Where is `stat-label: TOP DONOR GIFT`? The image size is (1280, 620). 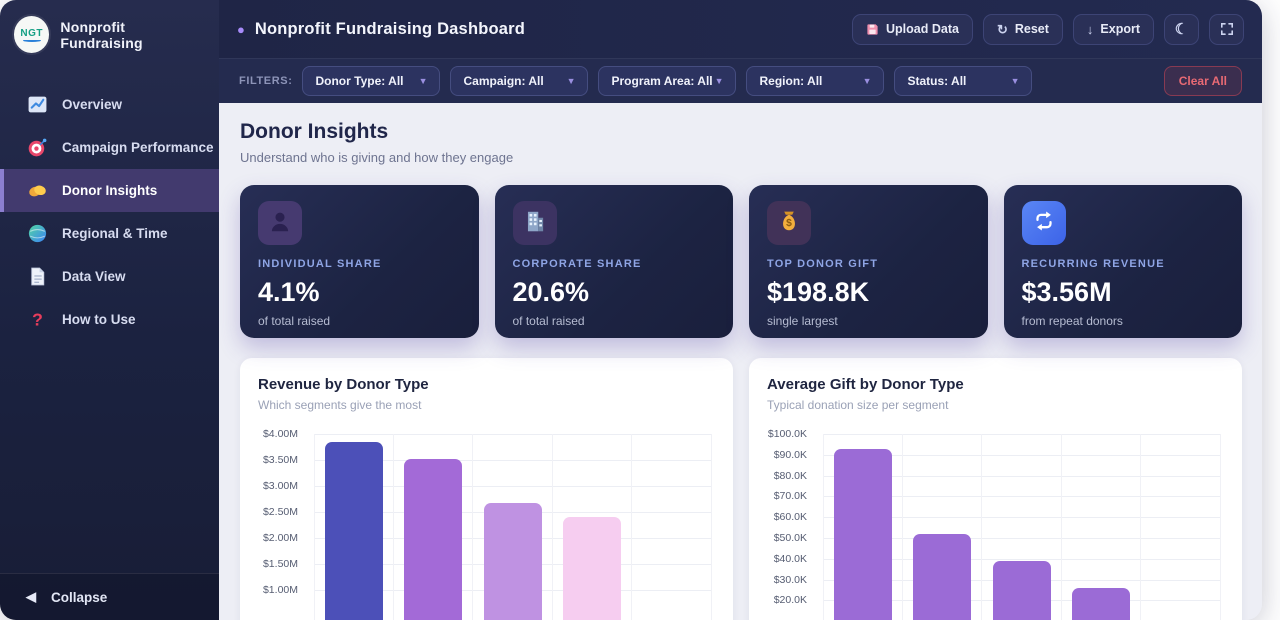
stat-label: TOP DONOR GIFT is located at coordinates (823, 264).